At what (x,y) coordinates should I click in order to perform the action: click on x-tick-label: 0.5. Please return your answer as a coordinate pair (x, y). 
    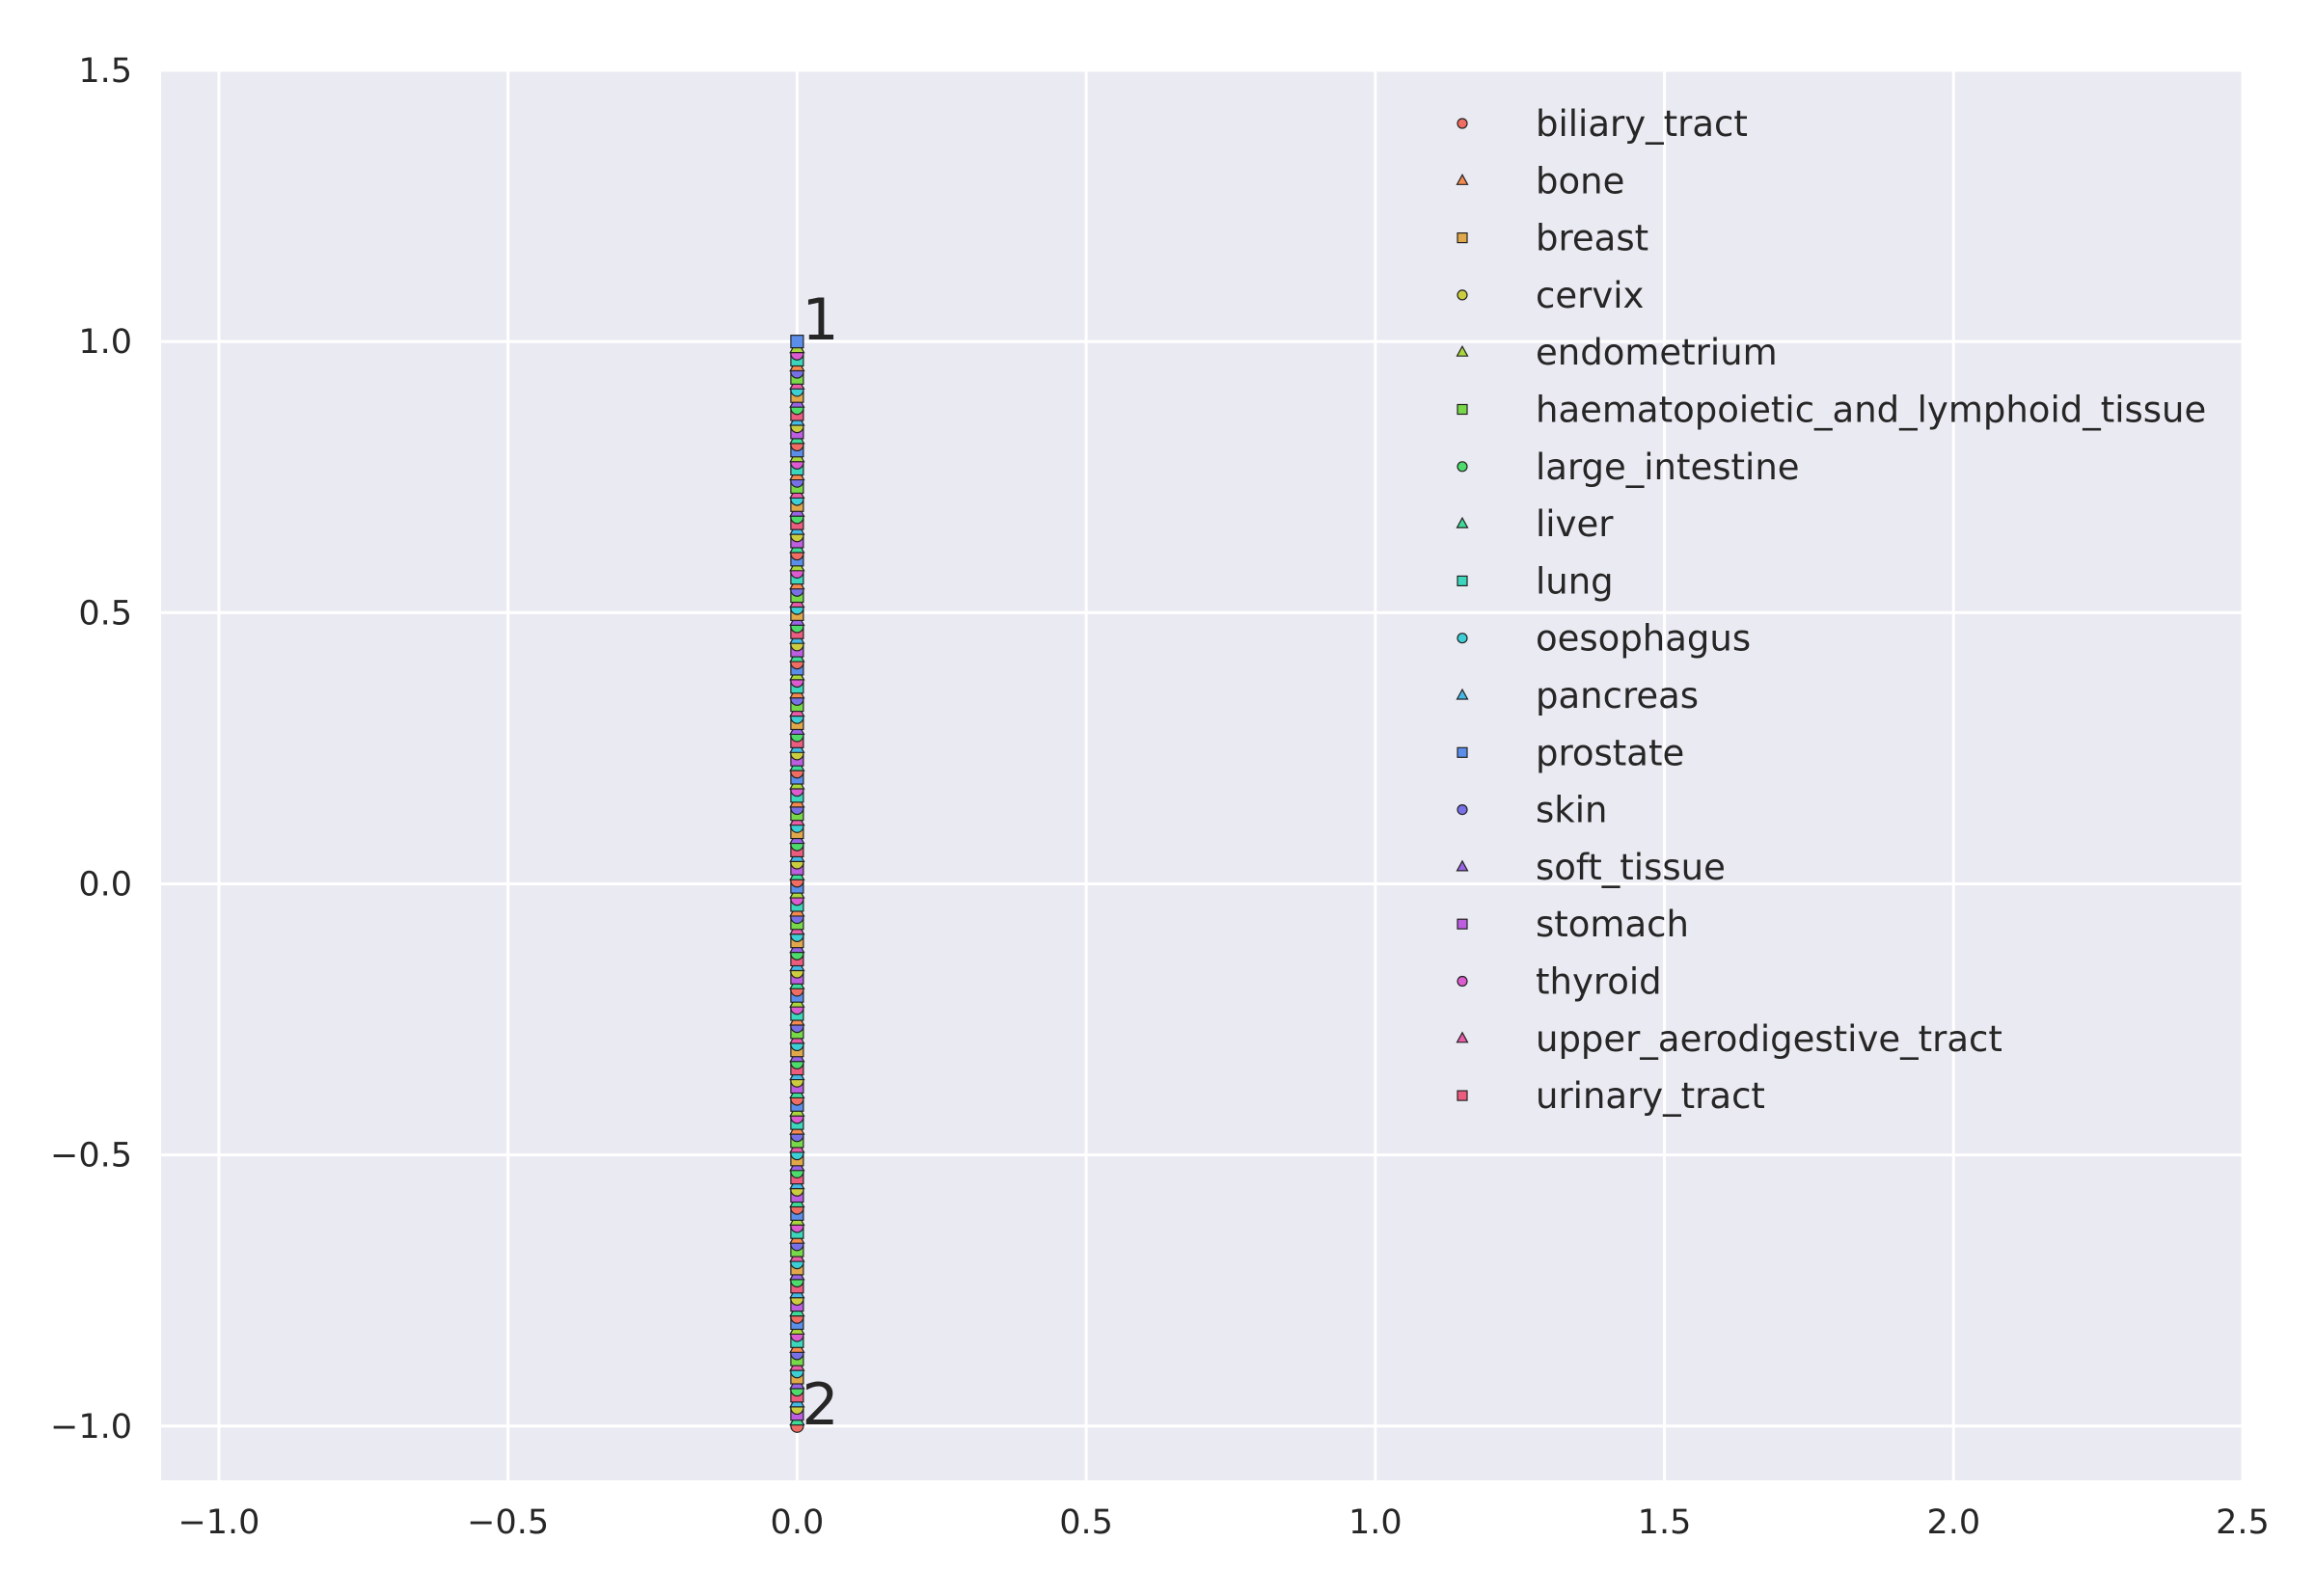
    Looking at the image, I should click on (1086, 1523).